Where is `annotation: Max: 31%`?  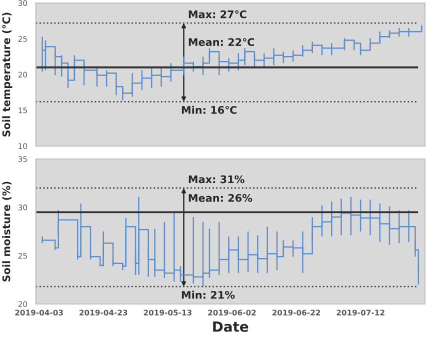 annotation: Max: 31% is located at coordinates (216, 179).